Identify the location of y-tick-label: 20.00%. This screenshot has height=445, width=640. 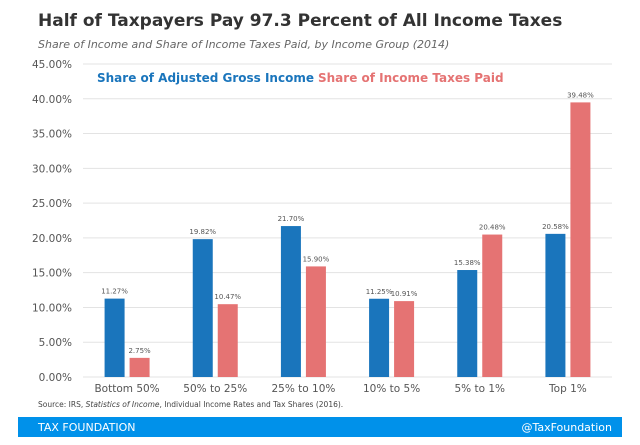
(52, 239).